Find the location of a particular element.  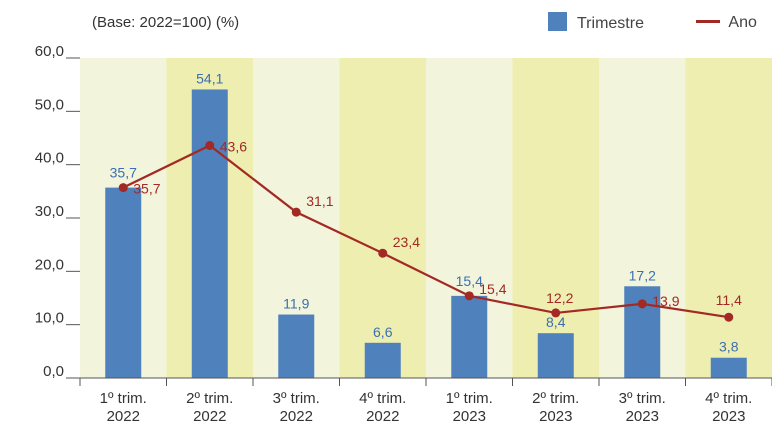

bar-value-label: 17,2 is located at coordinates (642, 275).